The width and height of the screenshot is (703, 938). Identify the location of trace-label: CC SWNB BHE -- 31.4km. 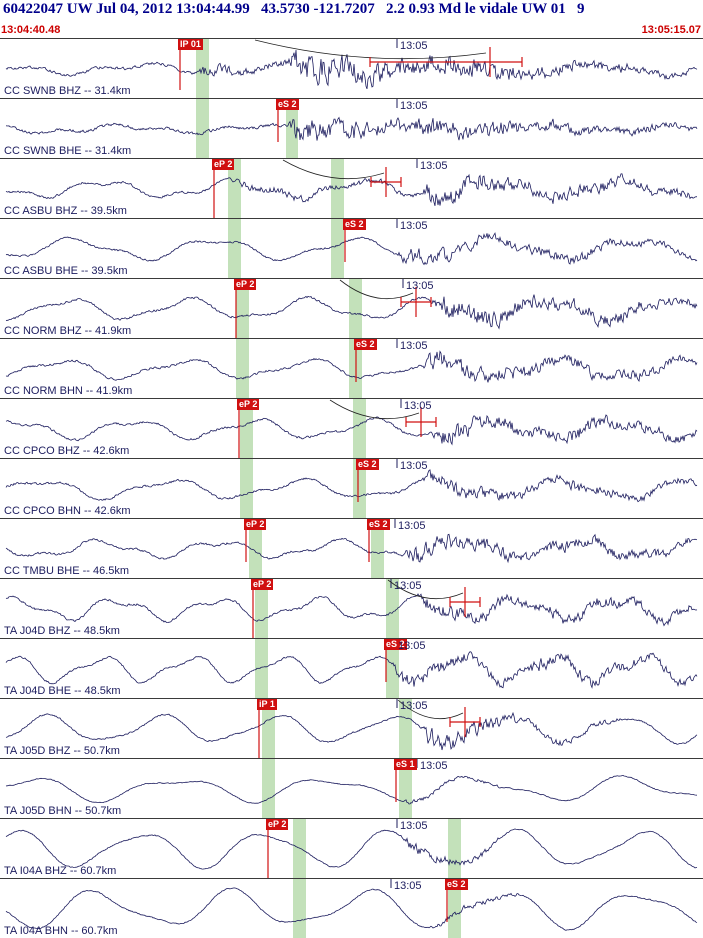
(68, 151).